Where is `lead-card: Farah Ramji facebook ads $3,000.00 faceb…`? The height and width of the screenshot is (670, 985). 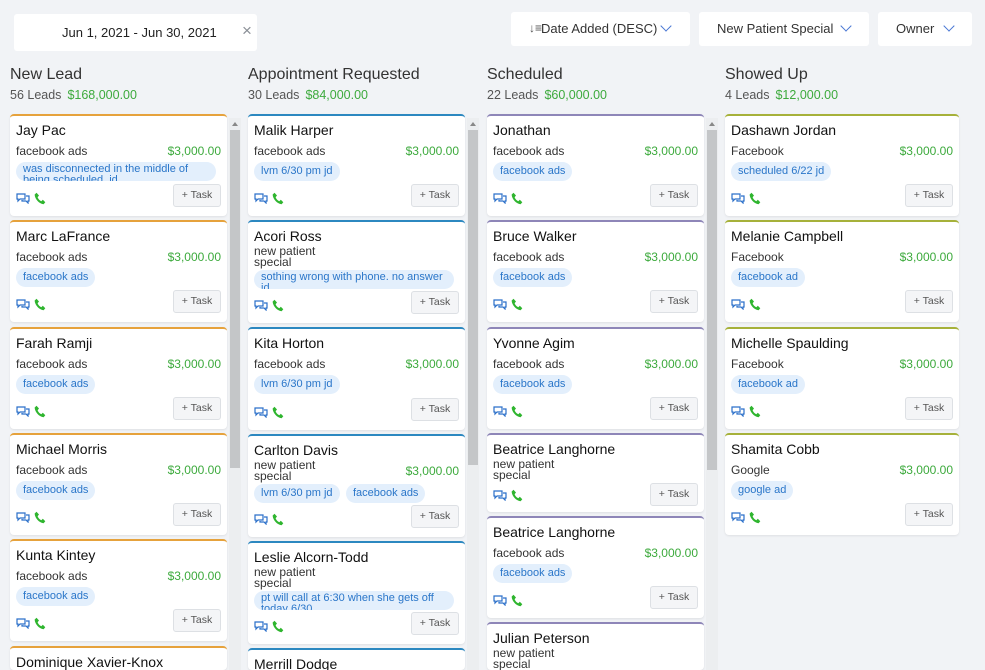 lead-card: Farah Ramji facebook ads $3,000.00 faceb… is located at coordinates (118, 378).